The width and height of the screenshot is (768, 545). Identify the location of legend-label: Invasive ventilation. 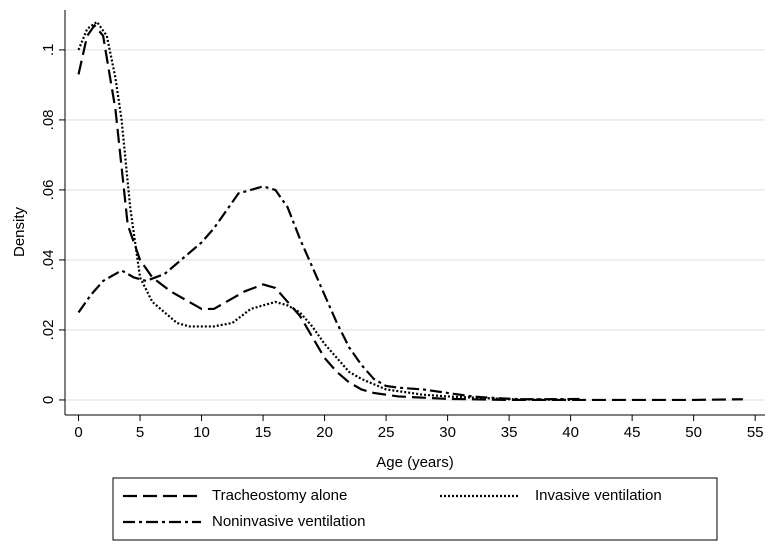
(598, 495).